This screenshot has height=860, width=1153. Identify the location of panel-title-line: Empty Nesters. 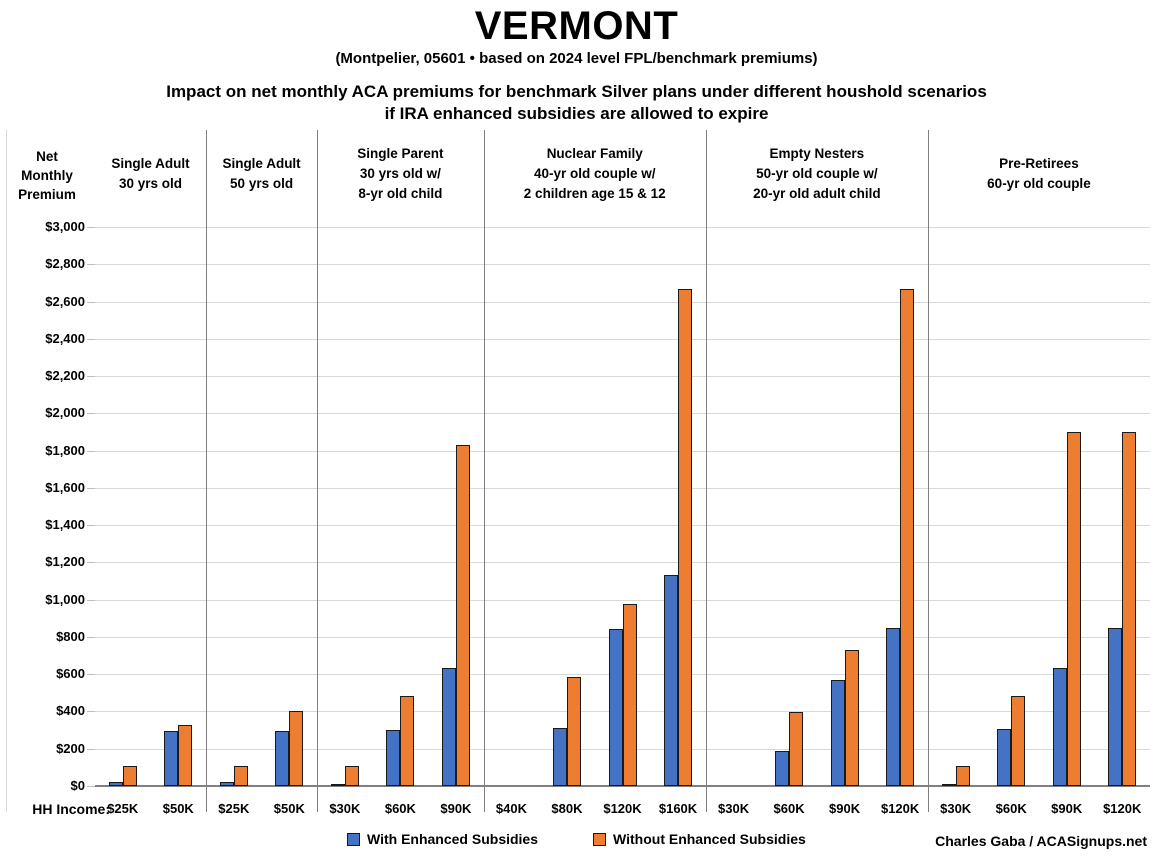
(817, 153).